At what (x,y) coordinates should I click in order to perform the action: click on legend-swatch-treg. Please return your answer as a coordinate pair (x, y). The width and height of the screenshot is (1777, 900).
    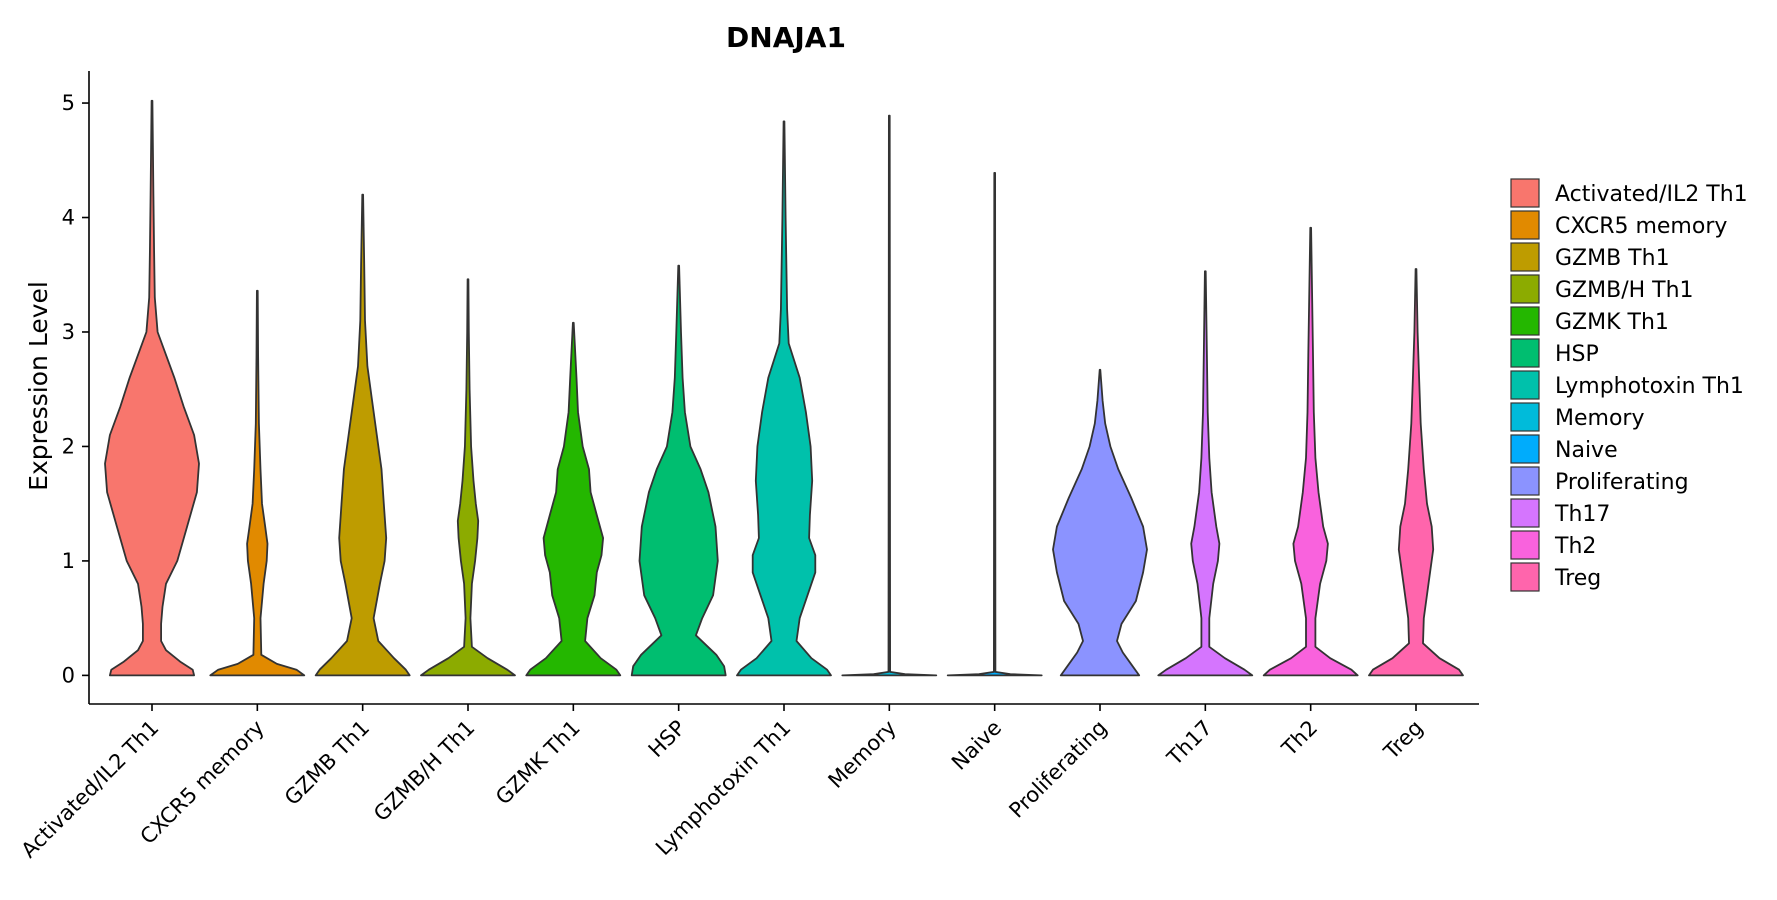
    Looking at the image, I should click on (1525, 577).